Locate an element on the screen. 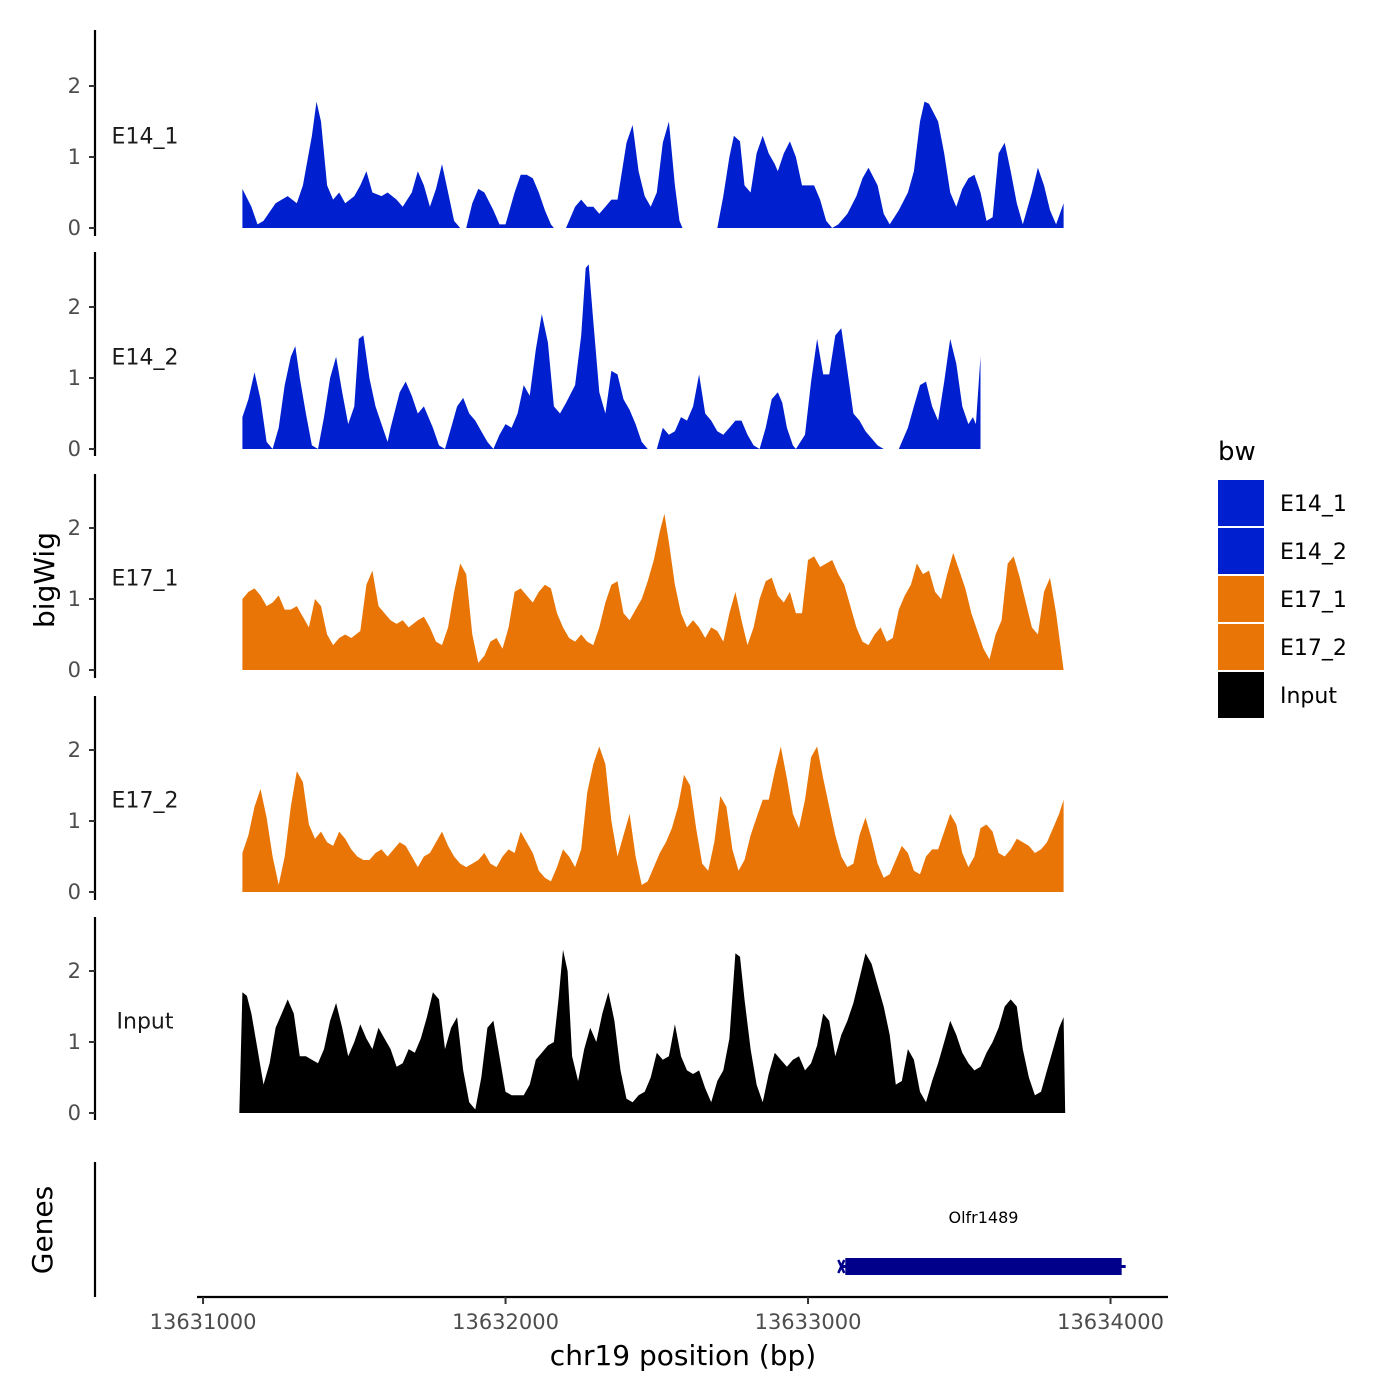  track-label-Input: Input is located at coordinates (145, 1022).